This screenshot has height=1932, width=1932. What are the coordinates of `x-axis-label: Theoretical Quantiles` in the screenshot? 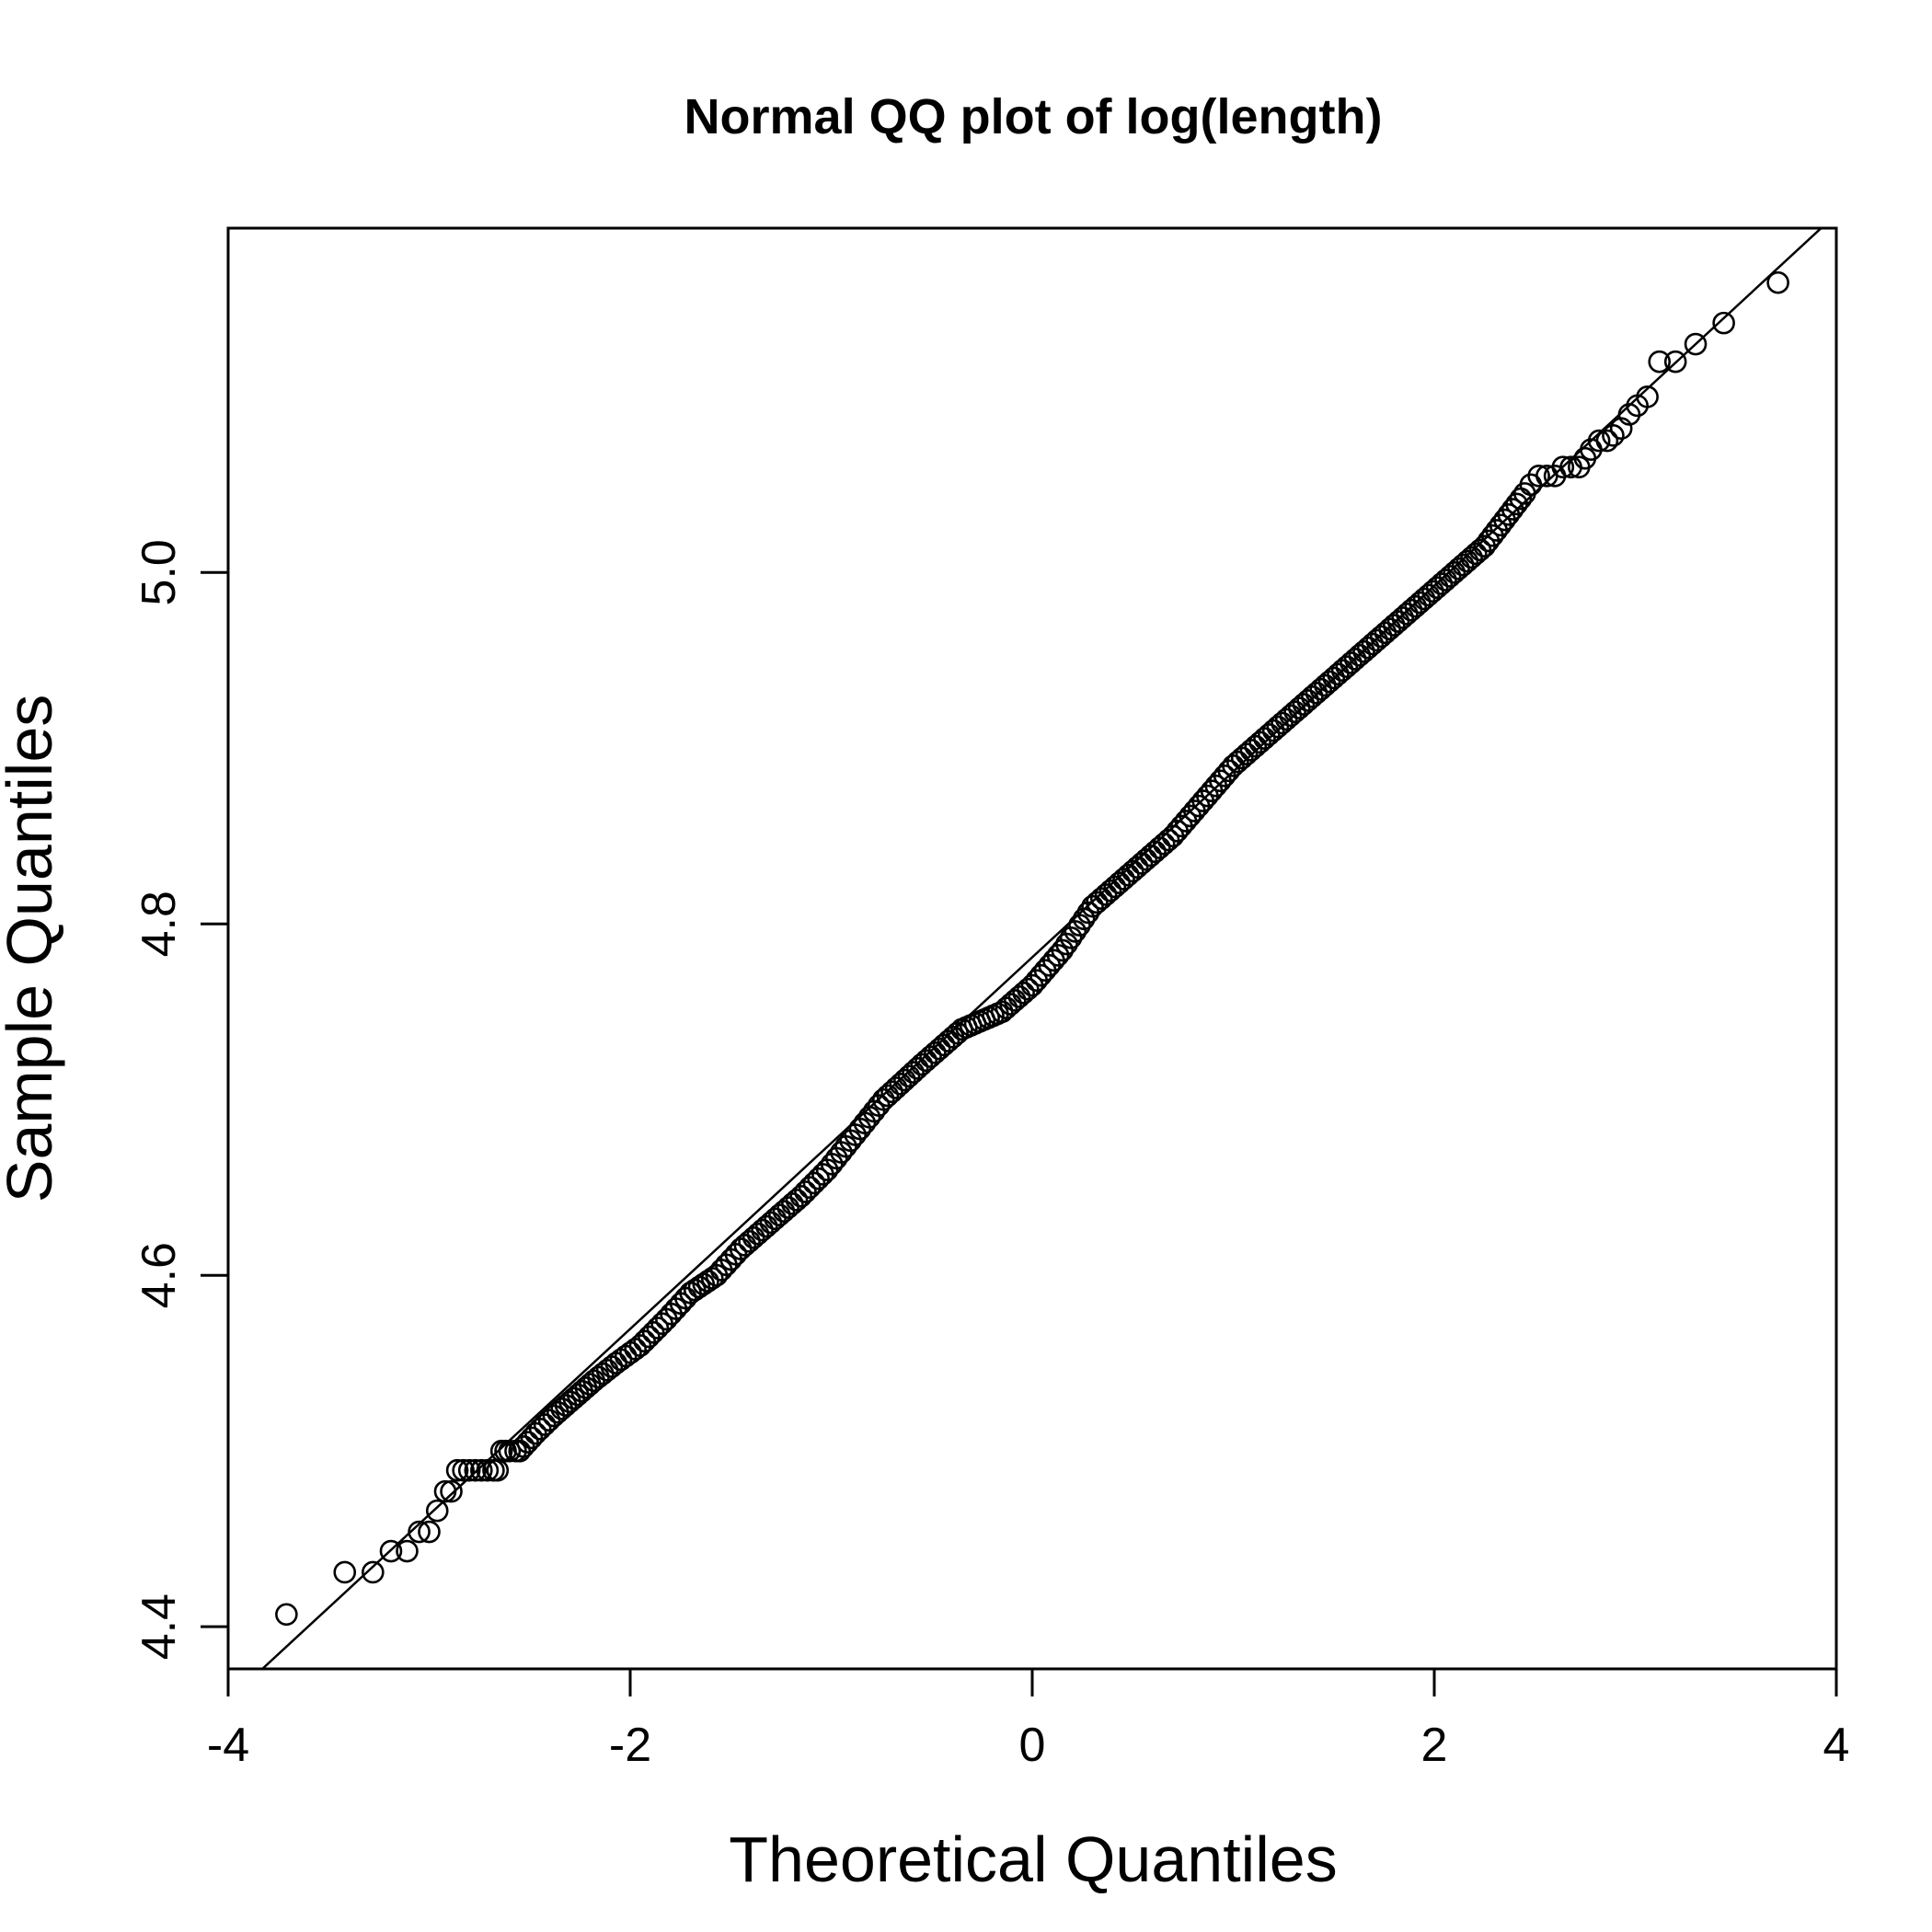 It's located at (1033, 1859).